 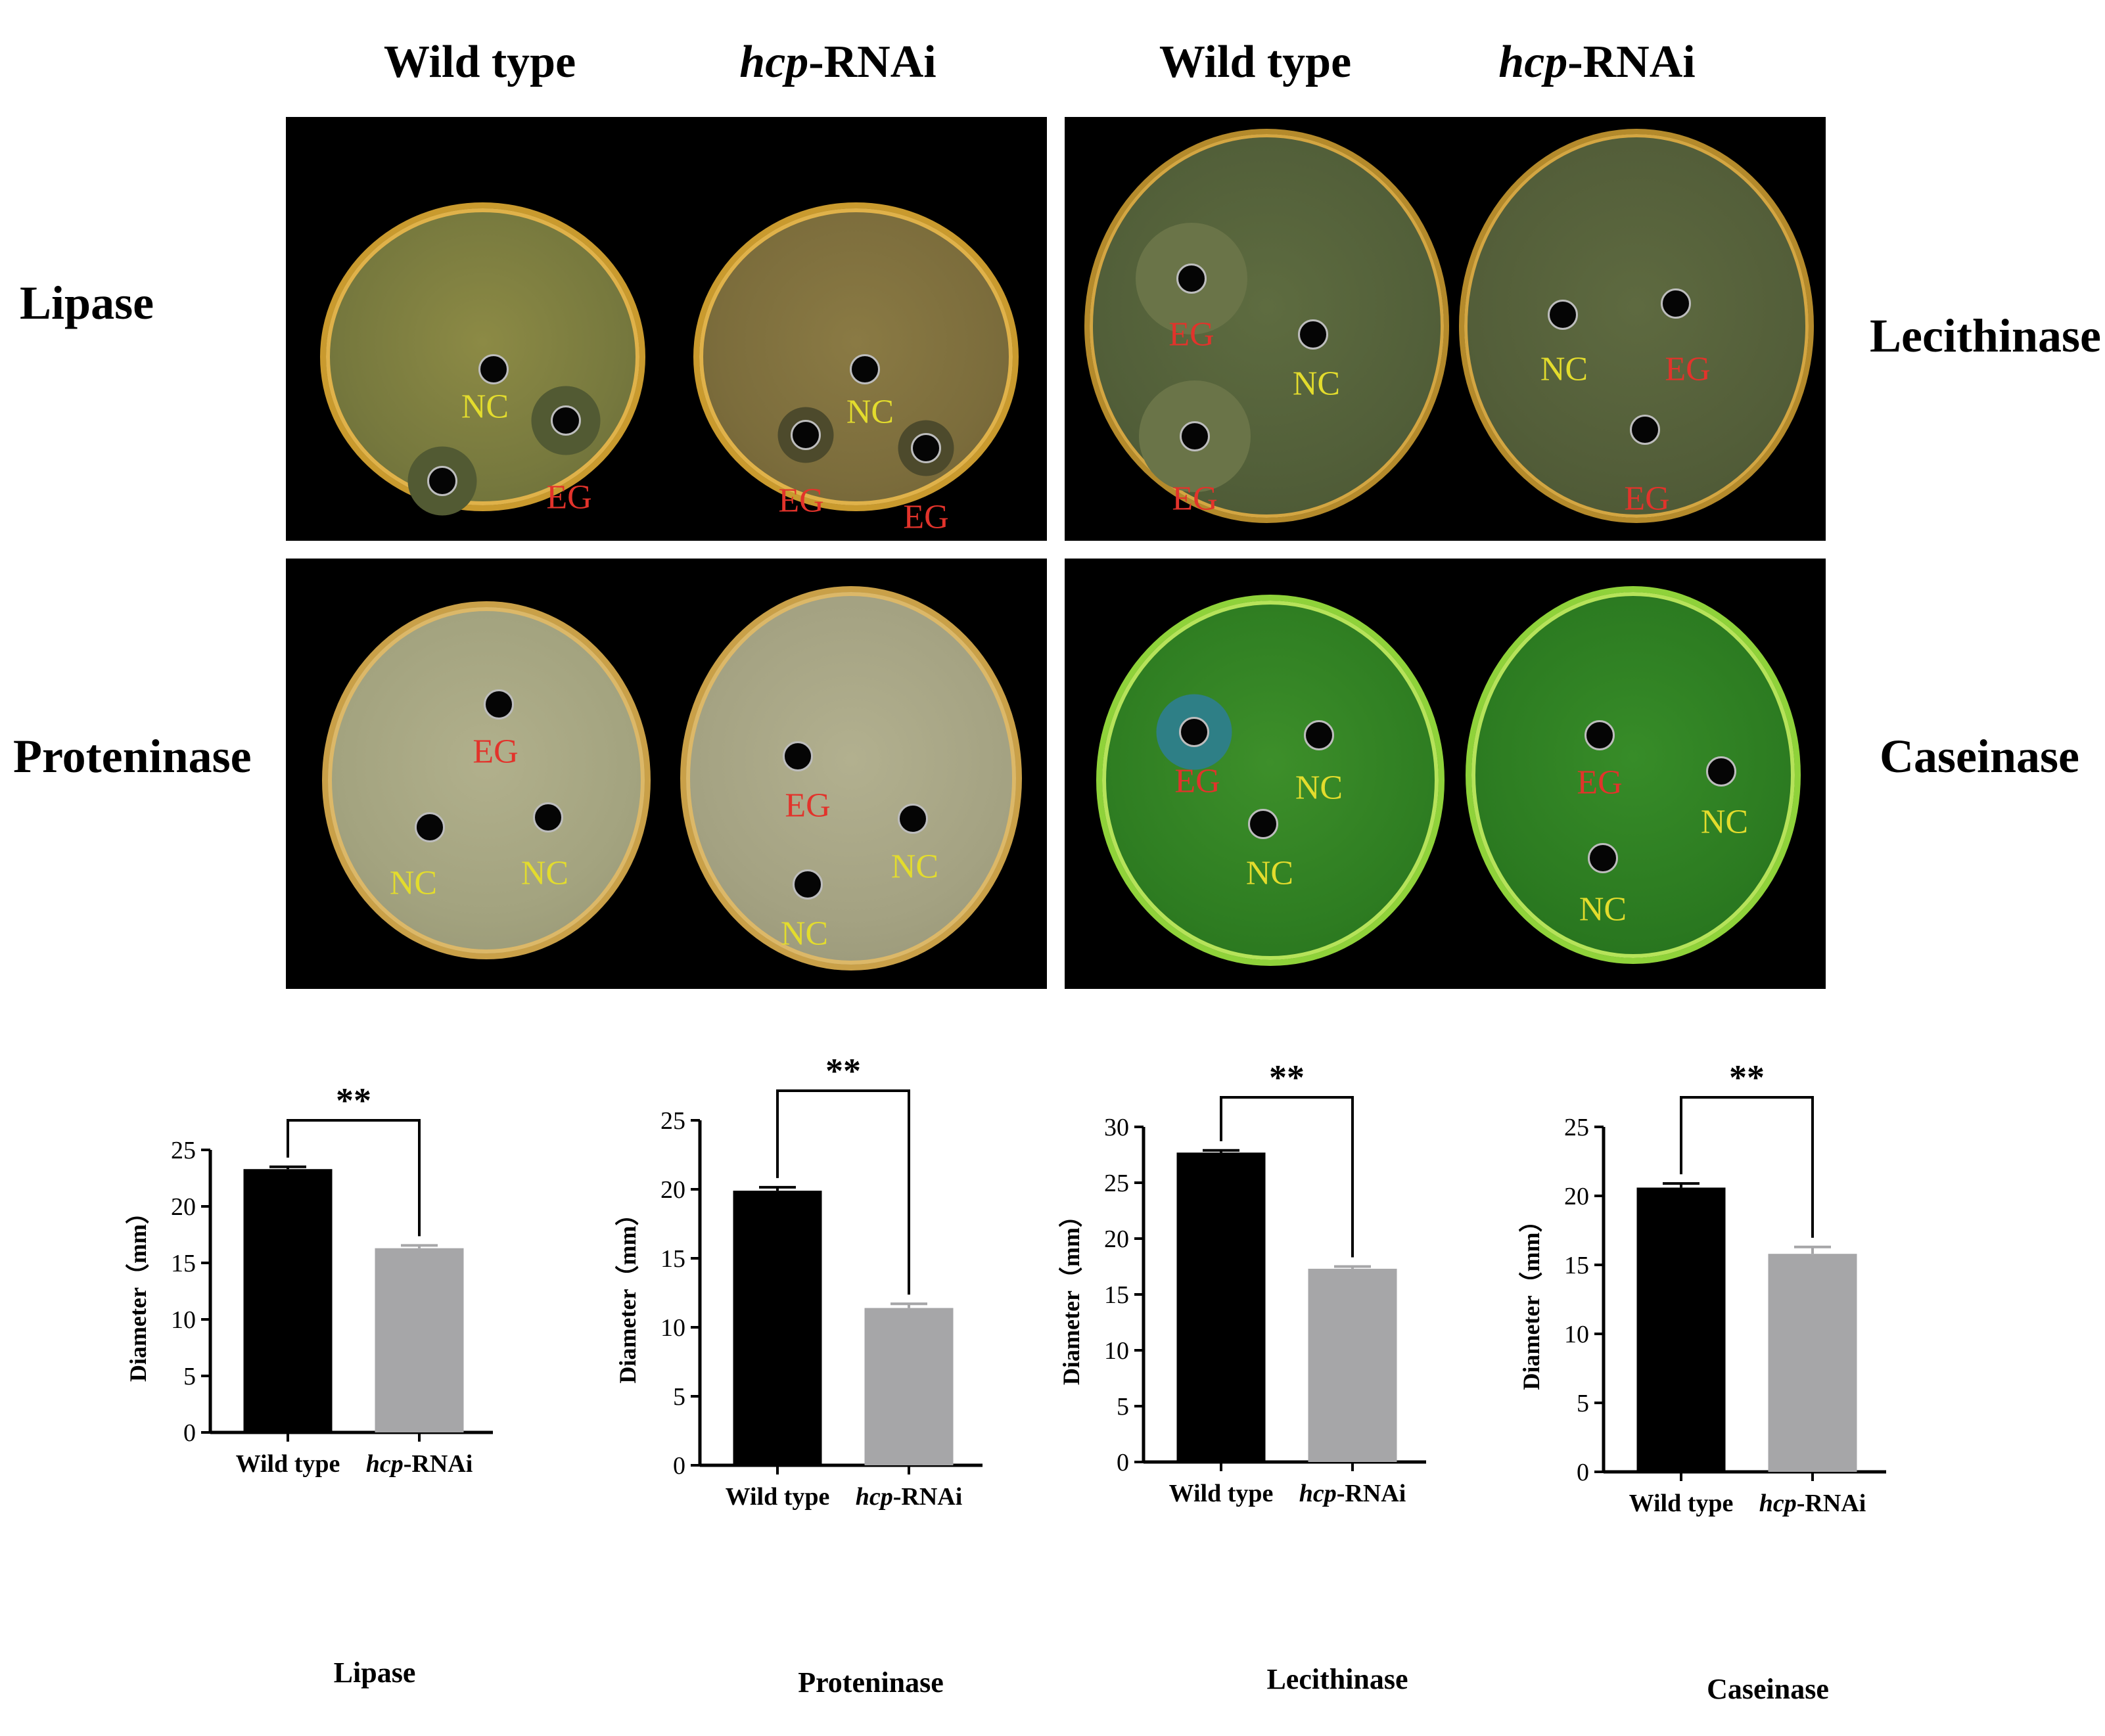 What do you see at coordinates (666, 329) in the screenshot?
I see `plate-panel-lipase: NC EG EG NC EG EG` at bounding box center [666, 329].